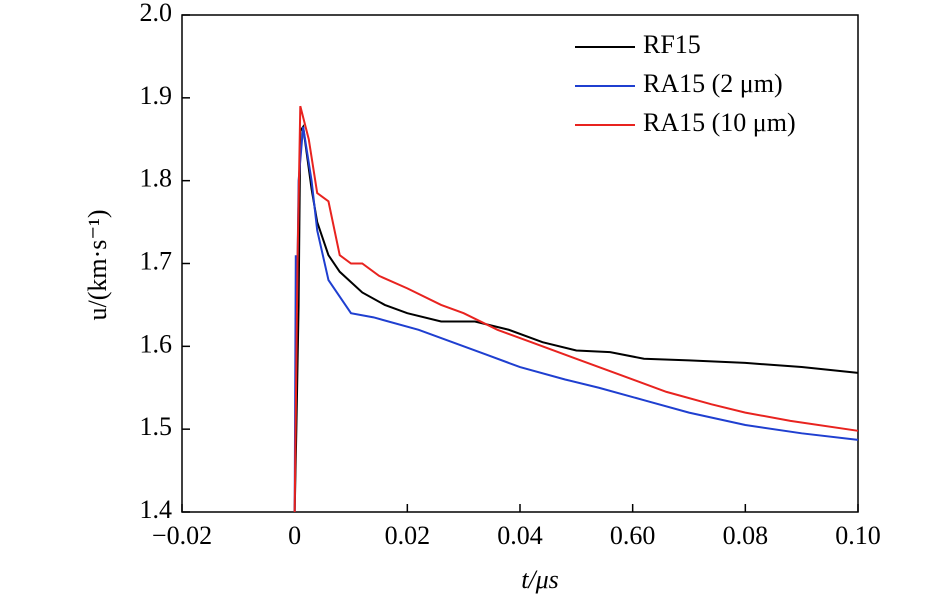 The width and height of the screenshot is (945, 605). What do you see at coordinates (713, 83) in the screenshot?
I see `legend-label: RA15 (2 μm)` at bounding box center [713, 83].